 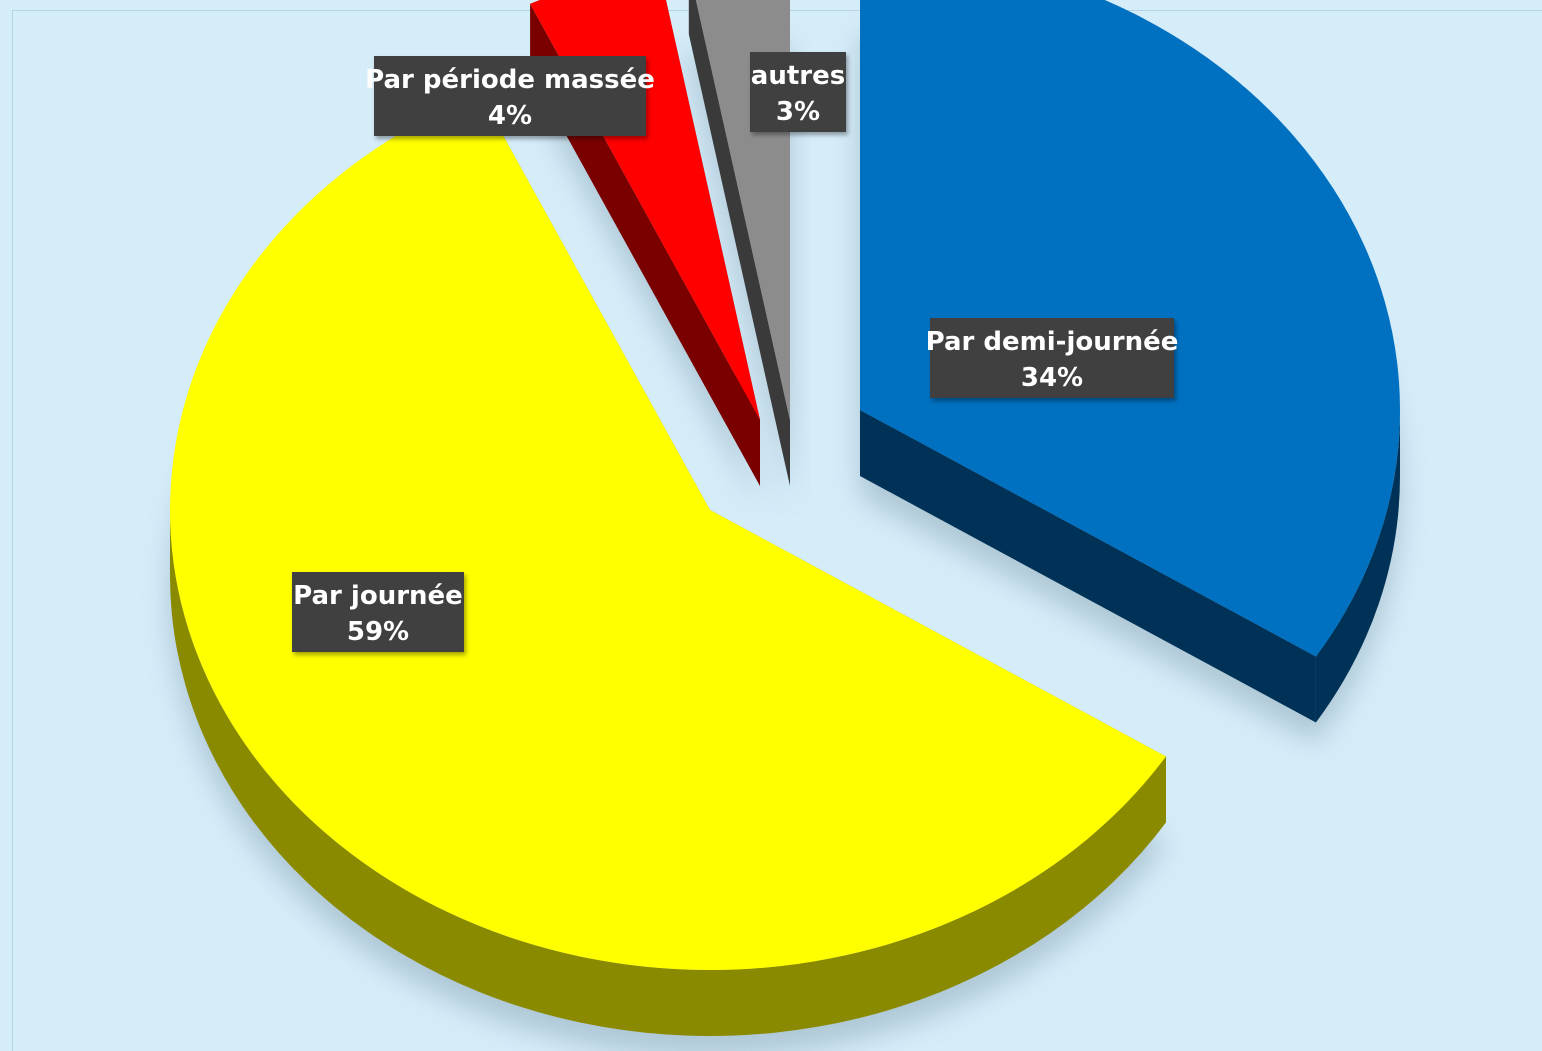 What do you see at coordinates (1052, 378) in the screenshot?
I see `data-label-percent: 34%` at bounding box center [1052, 378].